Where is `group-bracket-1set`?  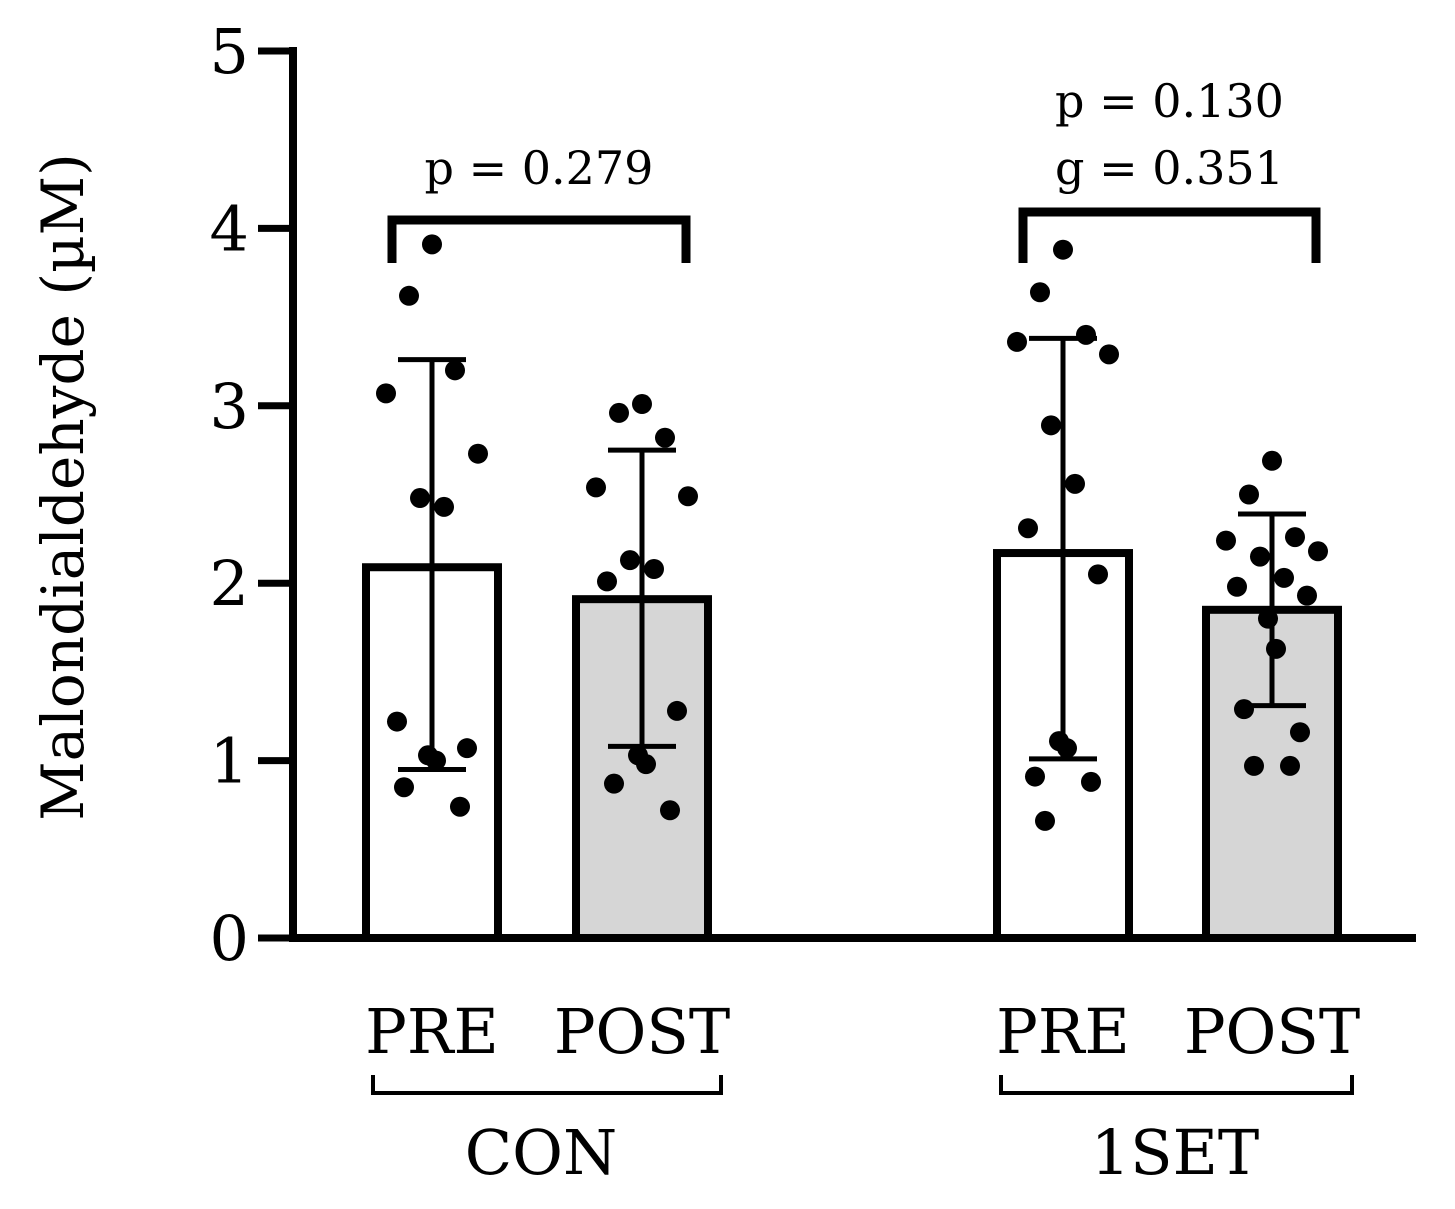
group-bracket-1set is located at coordinates (1176, 1085).